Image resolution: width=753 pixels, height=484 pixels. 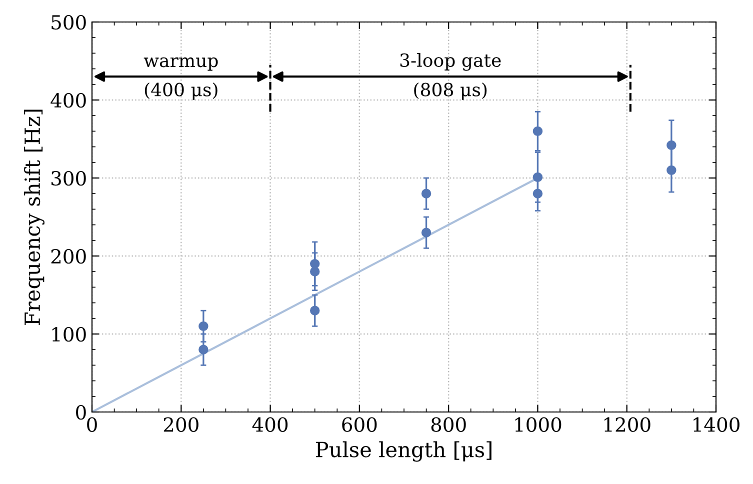 What do you see at coordinates (68, 256) in the screenshot?
I see `y-tick-label: 200` at bounding box center [68, 256].